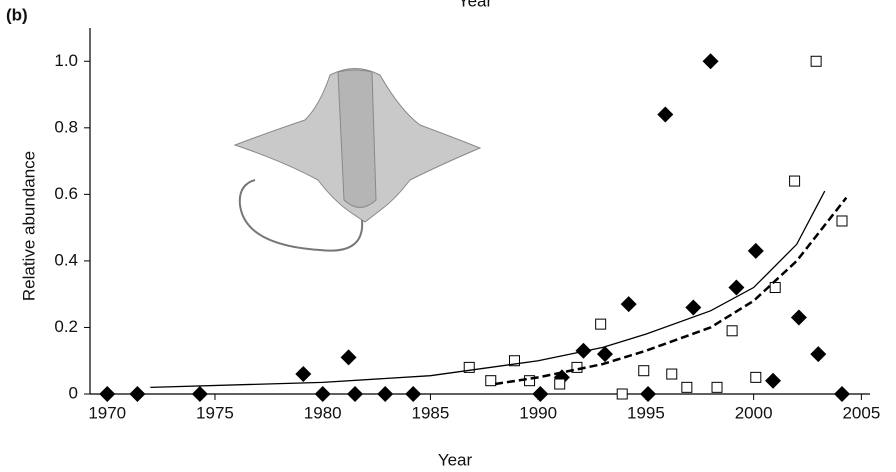  What do you see at coordinates (538, 412) in the screenshot?
I see `x-tick-label: 1990` at bounding box center [538, 412].